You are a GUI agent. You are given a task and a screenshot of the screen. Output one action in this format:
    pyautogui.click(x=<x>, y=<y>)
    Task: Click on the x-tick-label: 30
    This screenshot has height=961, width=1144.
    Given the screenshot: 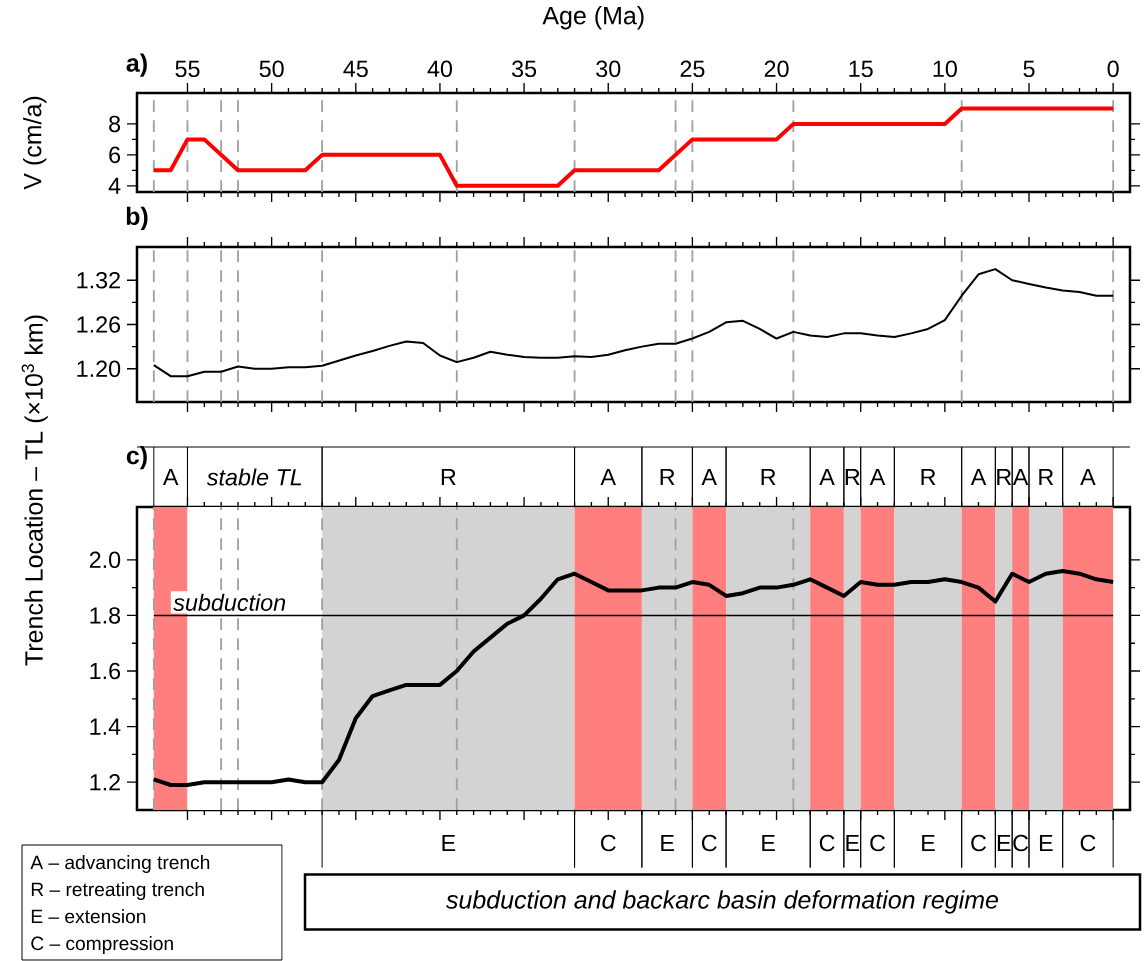 What is the action you would take?
    pyautogui.click(x=608, y=69)
    